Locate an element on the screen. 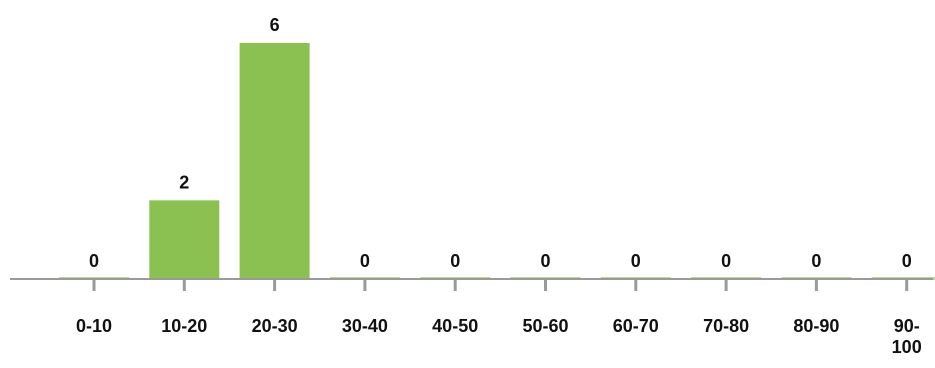 The height and width of the screenshot is (368, 935). value-label-5: 0 is located at coordinates (545, 261).